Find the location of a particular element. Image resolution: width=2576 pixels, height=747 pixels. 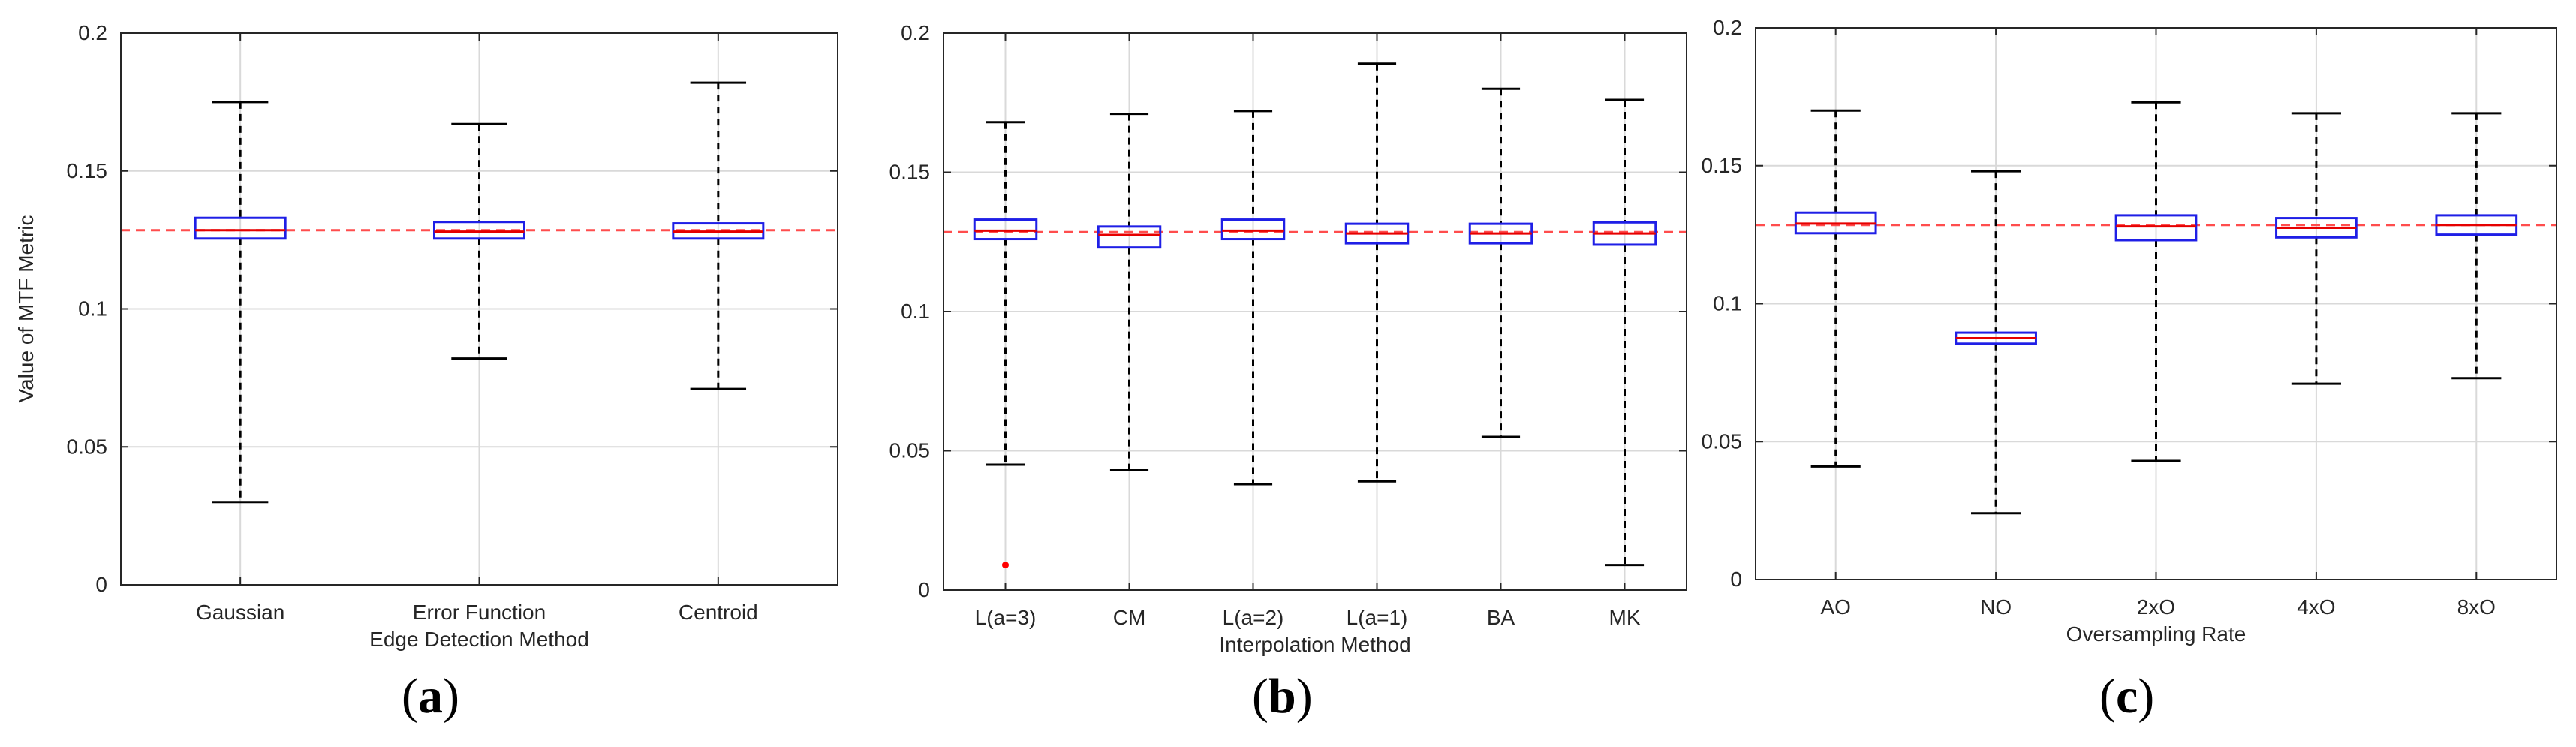

panel-caption-a: (a) is located at coordinates (431, 696).